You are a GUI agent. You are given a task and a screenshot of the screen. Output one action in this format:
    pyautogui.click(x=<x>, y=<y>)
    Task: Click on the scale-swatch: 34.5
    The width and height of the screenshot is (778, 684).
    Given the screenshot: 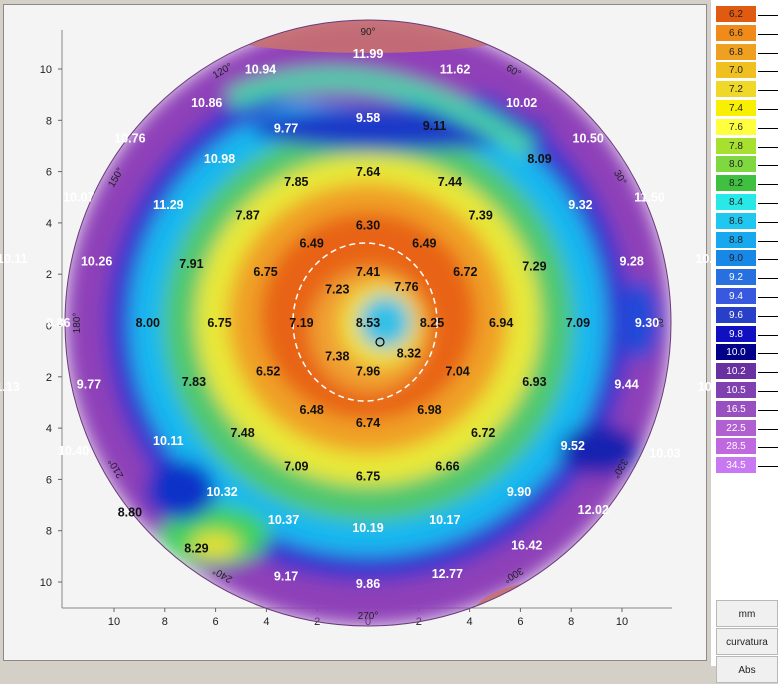 What is the action you would take?
    pyautogui.click(x=736, y=466)
    